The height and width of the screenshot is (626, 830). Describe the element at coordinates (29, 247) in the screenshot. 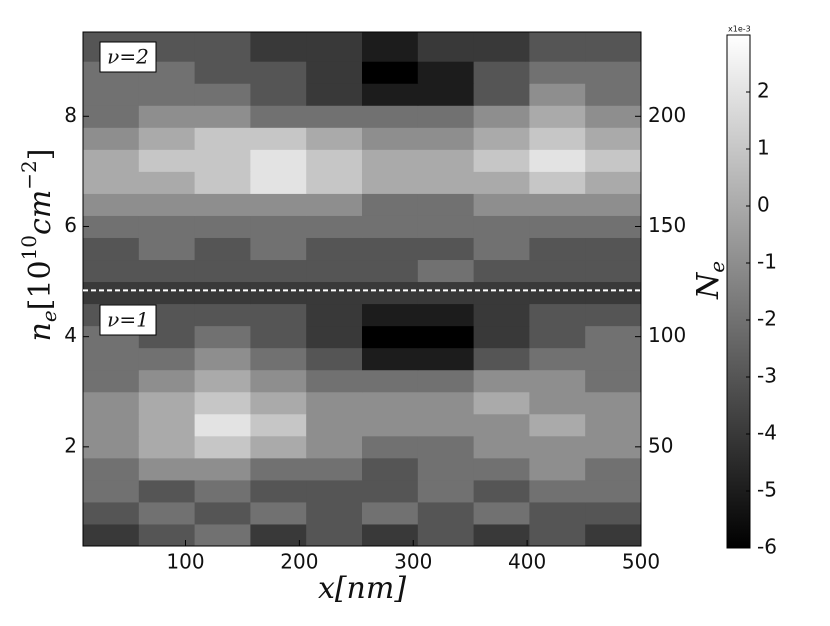

I see `y-label-part: 10` at that location.